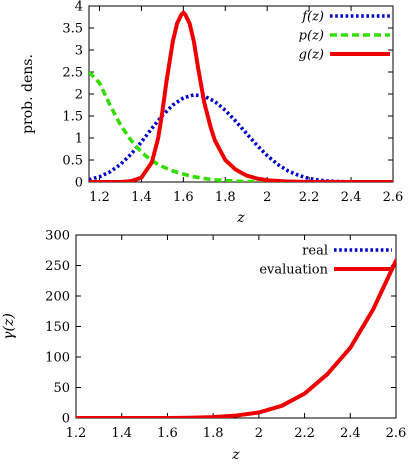 This screenshot has height=464, width=408. Describe the element at coordinates (315, 251) in the screenshot. I see `legend-label: real` at that location.